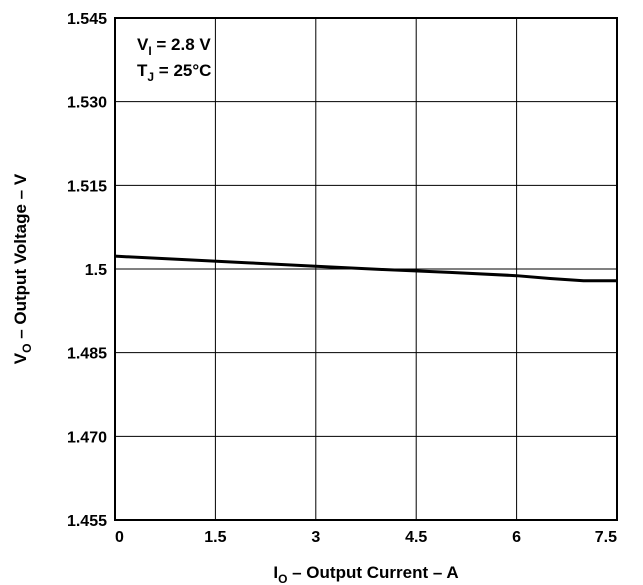 The width and height of the screenshot is (643, 585). I want to click on y-tick-label: 1.515, so click(87, 186).